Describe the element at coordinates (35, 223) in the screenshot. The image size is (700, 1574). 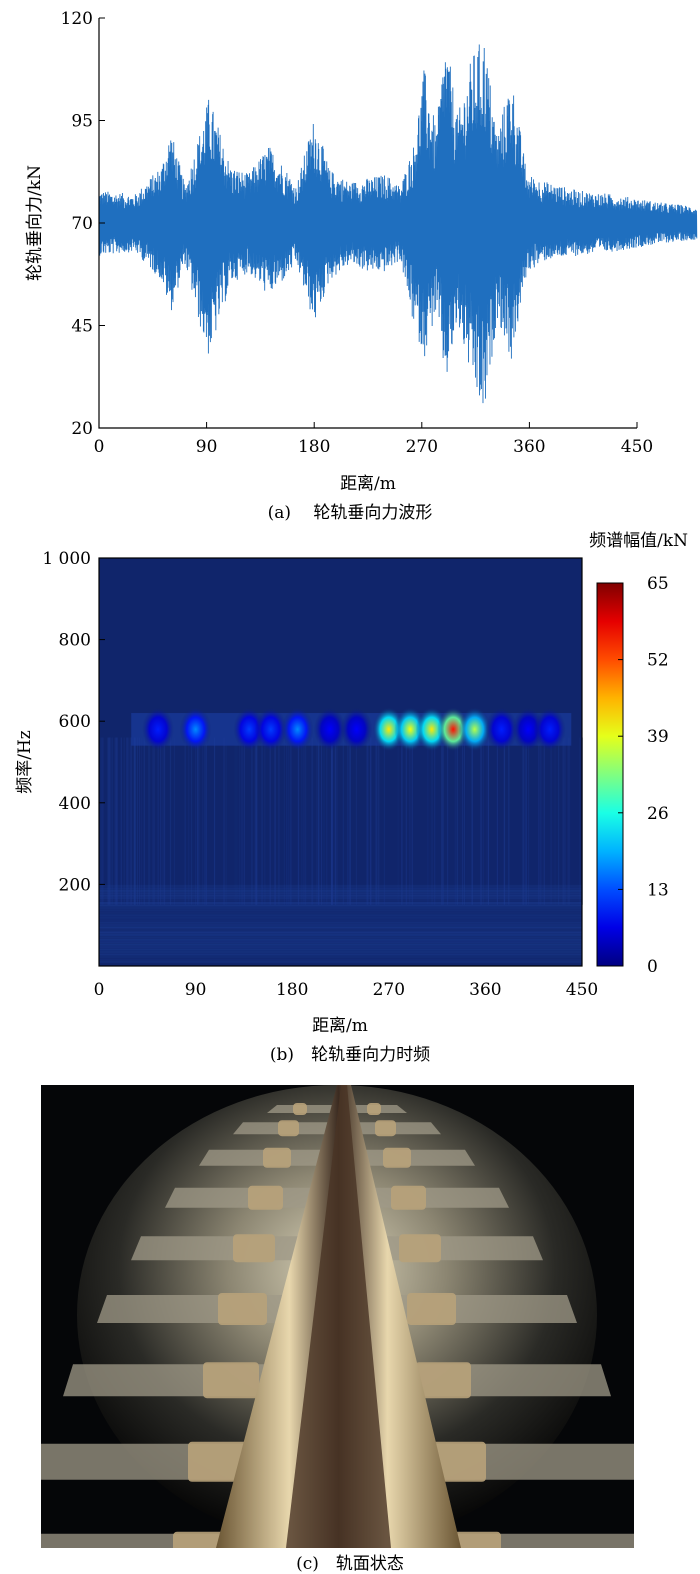
I see `waveform-y-axis-label: 轮轨垂向力/kN` at that location.